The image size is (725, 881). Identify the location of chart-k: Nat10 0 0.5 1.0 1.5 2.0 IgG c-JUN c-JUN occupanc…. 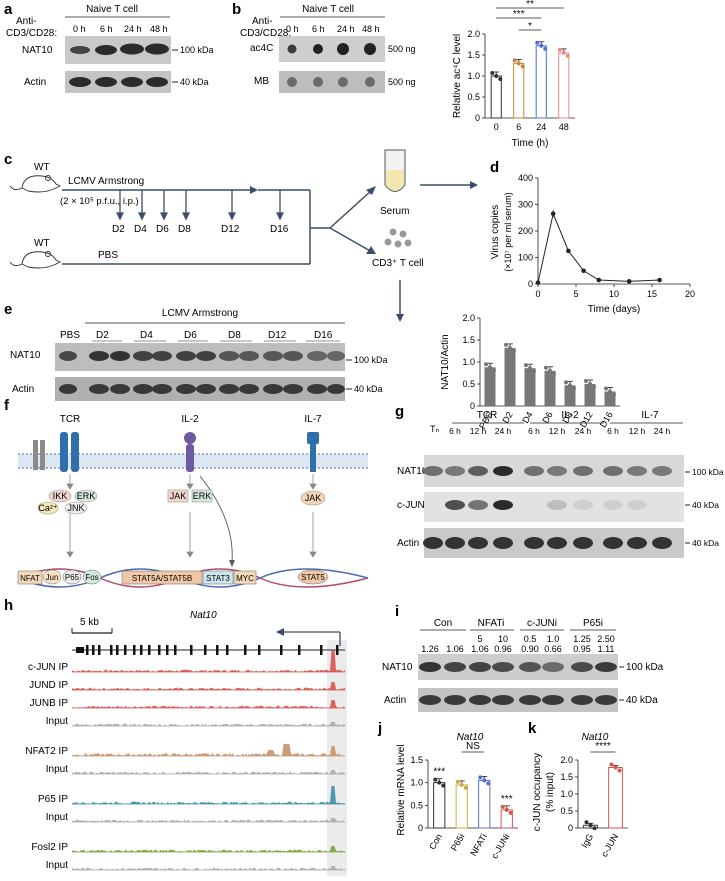
(580, 795).